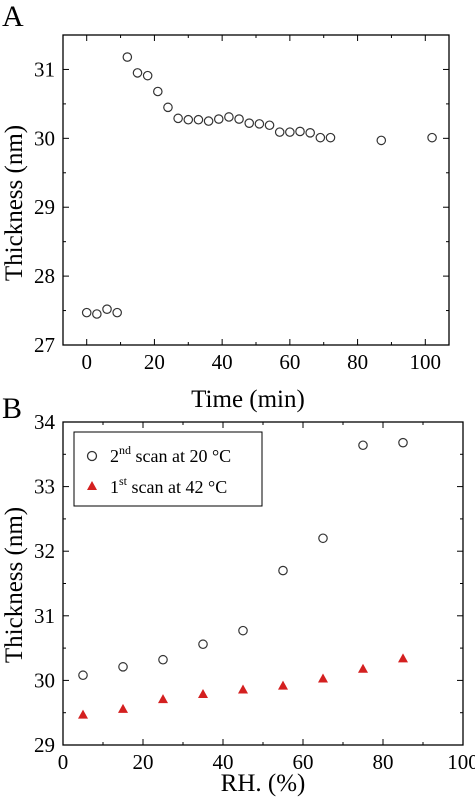  Describe the element at coordinates (13, 16) in the screenshot. I see `panel-a-letter: A` at that location.